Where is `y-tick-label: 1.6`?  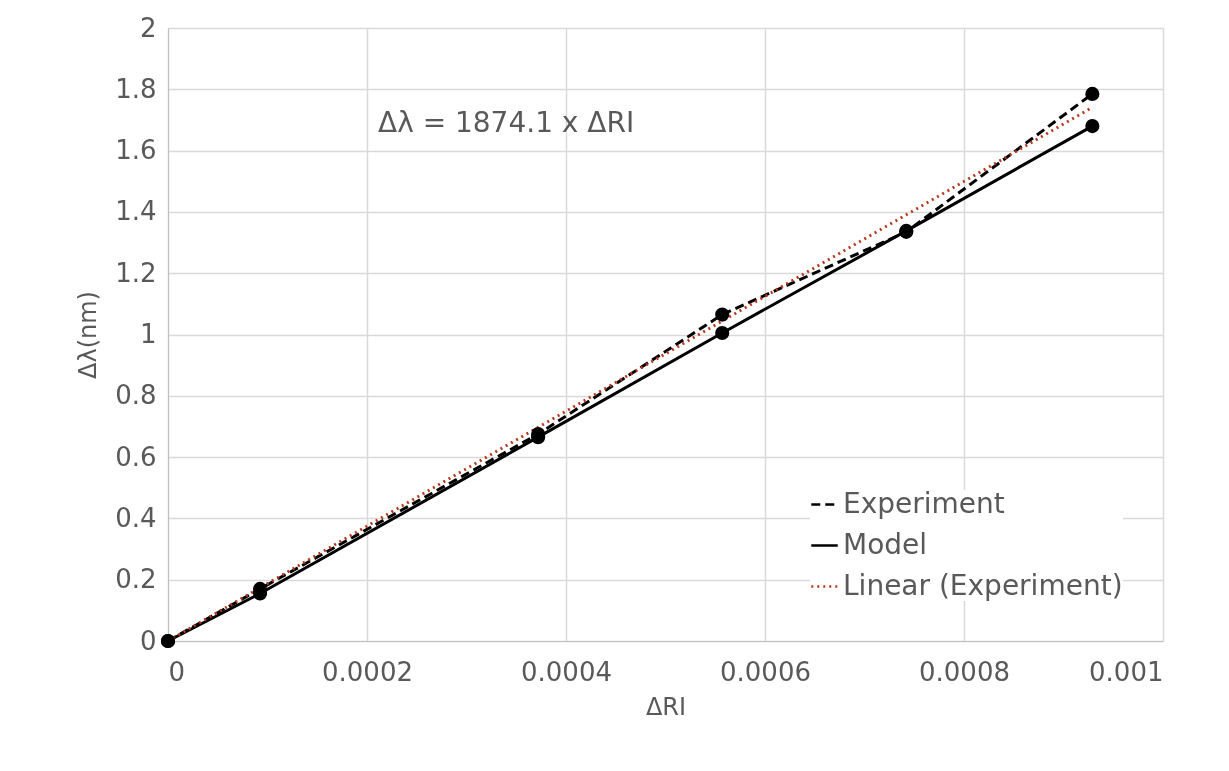 y-tick-label: 1.6 is located at coordinates (136, 150).